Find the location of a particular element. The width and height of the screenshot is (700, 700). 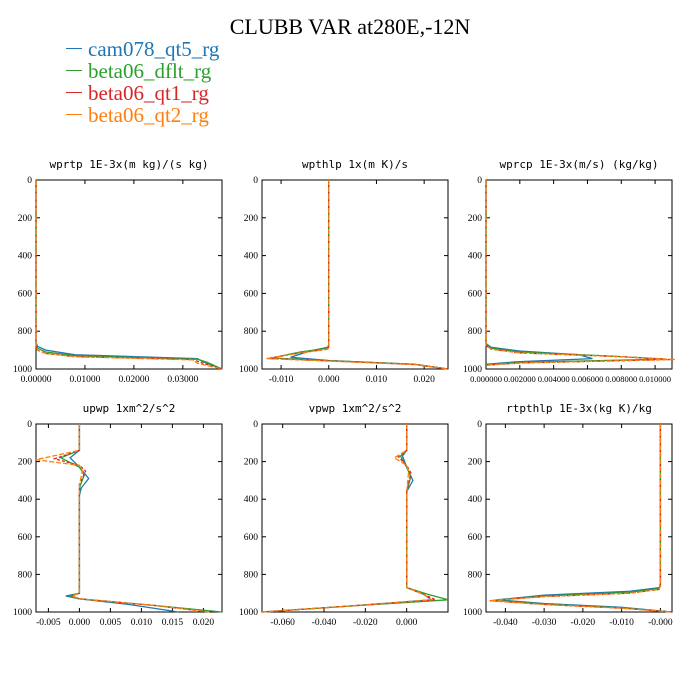

x-tick-label: -0.040 is located at coordinates (505, 623).